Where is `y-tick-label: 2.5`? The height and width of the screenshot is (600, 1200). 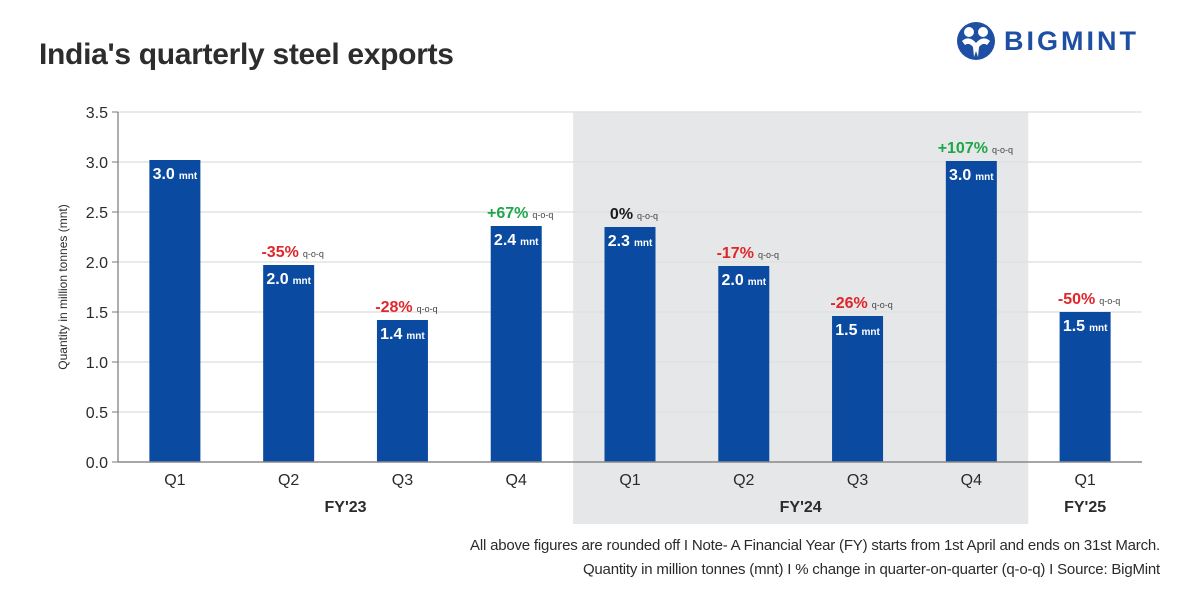
y-tick-label: 2.5 is located at coordinates (97, 213).